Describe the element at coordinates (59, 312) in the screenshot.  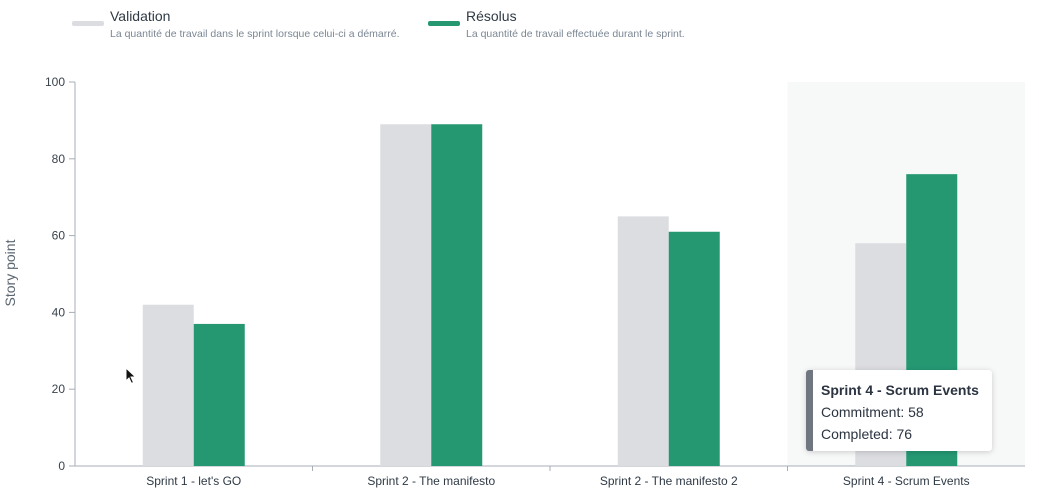
I see `y-tick-label: 40` at that location.